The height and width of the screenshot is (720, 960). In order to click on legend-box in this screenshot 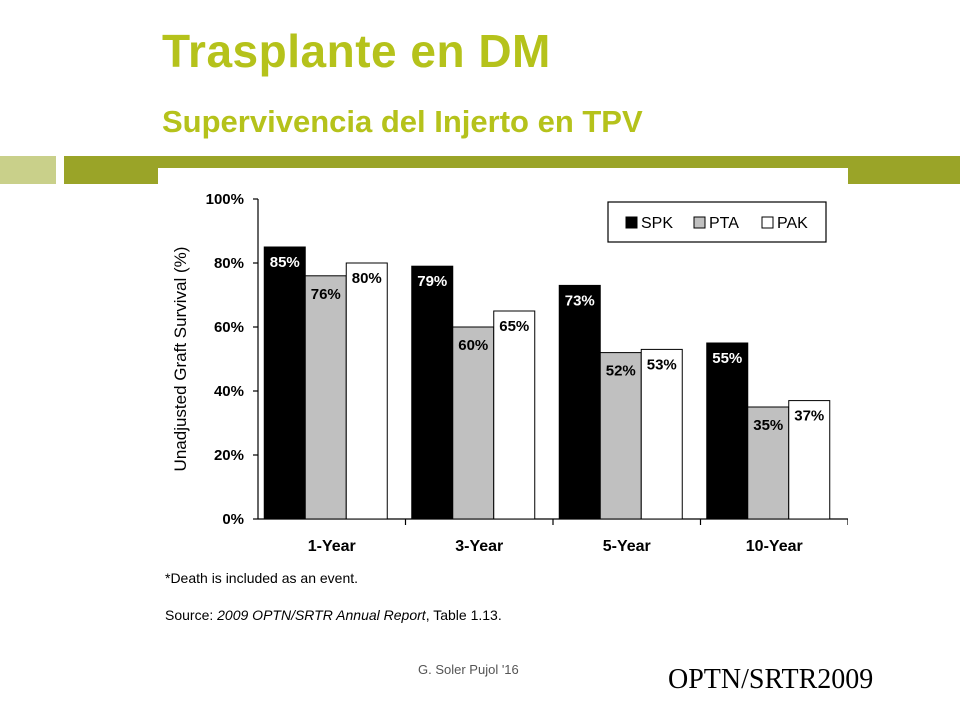, I will do `click(717, 222)`.